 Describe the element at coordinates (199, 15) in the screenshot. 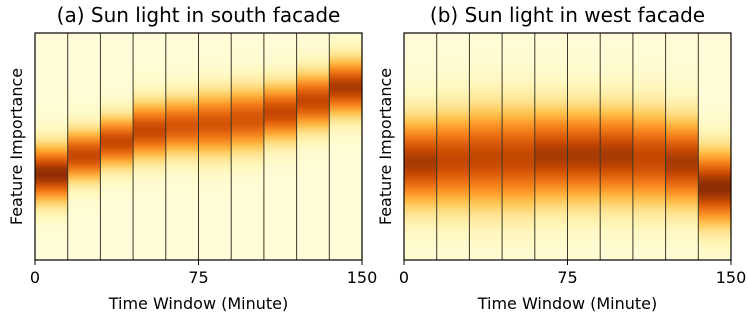

I see `chart-title: (a) Sun light in south facade` at that location.